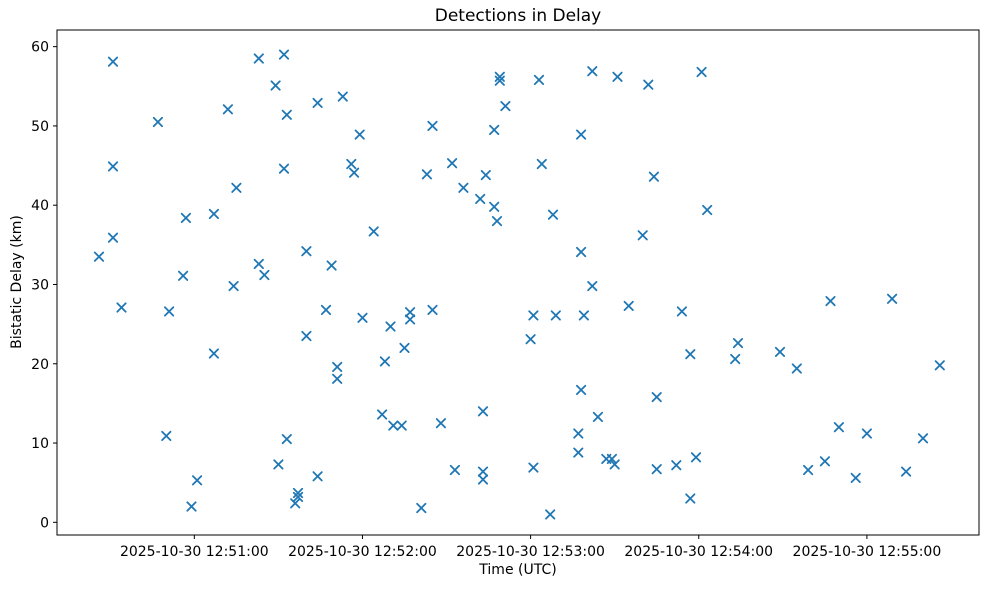  What do you see at coordinates (362, 552) in the screenshot?
I see `x-tick-label: 2025-10-30 12:52:00` at bounding box center [362, 552].